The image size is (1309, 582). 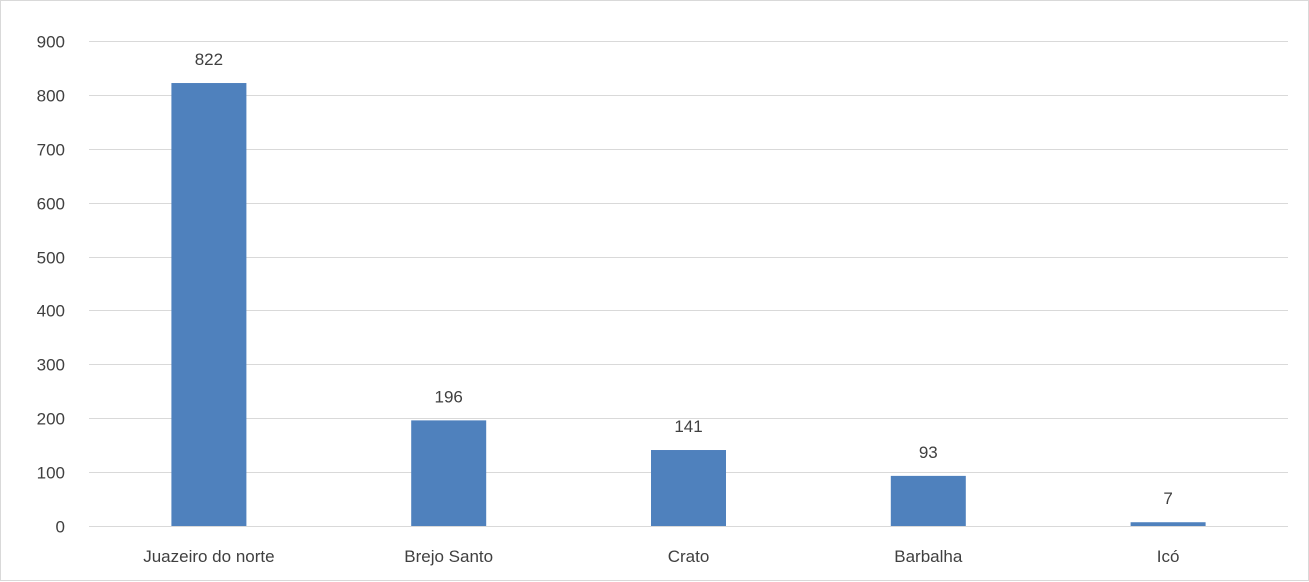 What do you see at coordinates (51, 365) in the screenshot?
I see `y-tick-label: 300` at bounding box center [51, 365].